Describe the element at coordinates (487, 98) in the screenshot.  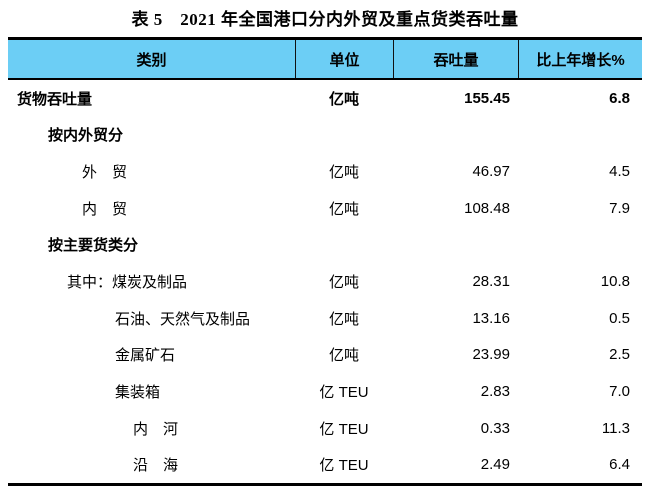
I see `row-value: 155.45` at that location.